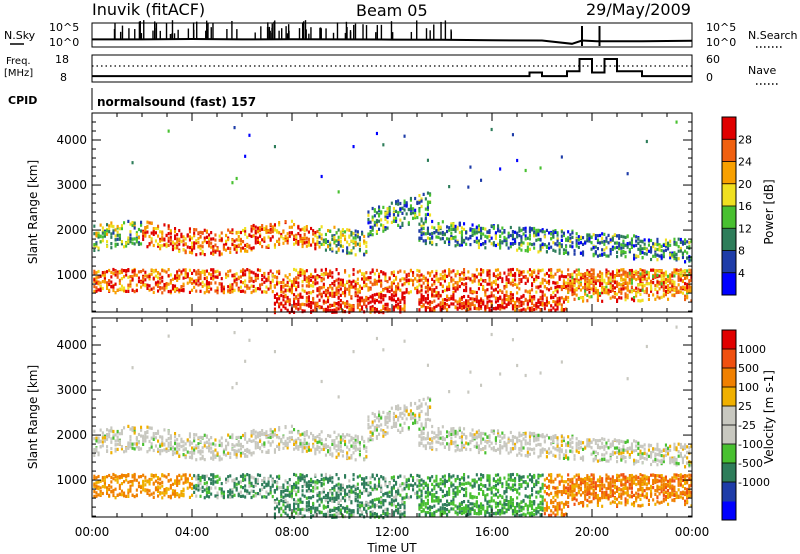  Describe the element at coordinates (729, 217) in the screenshot. I see `colorbar-swatch` at that location.